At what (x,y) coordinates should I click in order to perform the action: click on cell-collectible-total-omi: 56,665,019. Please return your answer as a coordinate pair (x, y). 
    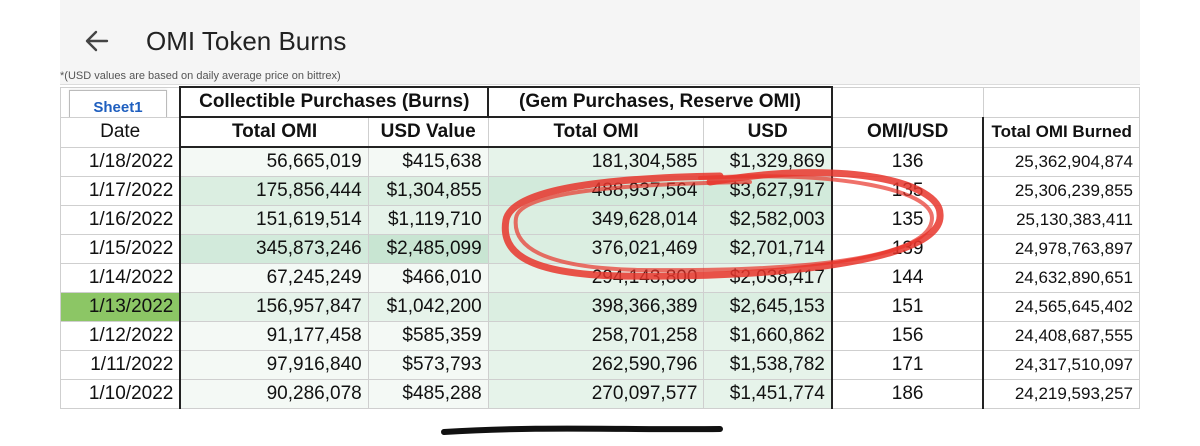
    Looking at the image, I should click on (274, 161).